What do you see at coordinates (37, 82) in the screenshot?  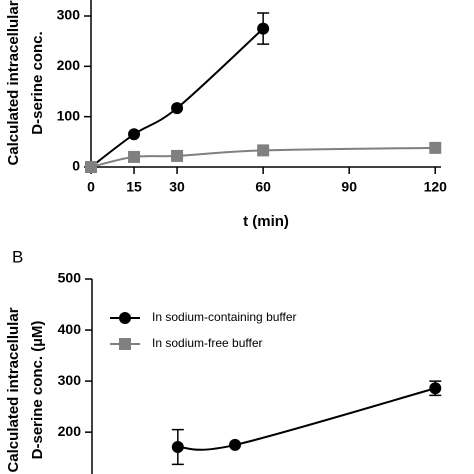 I see `y-axis-label: D-serine conc.` at bounding box center [37, 82].